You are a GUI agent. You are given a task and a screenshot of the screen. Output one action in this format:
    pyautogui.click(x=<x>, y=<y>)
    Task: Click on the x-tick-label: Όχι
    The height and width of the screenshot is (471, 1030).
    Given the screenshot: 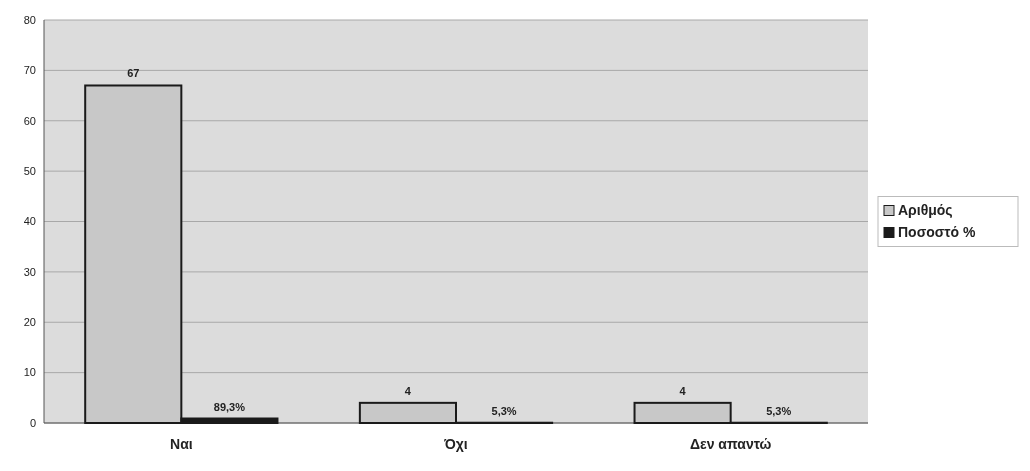 What is the action you would take?
    pyautogui.click(x=455, y=444)
    